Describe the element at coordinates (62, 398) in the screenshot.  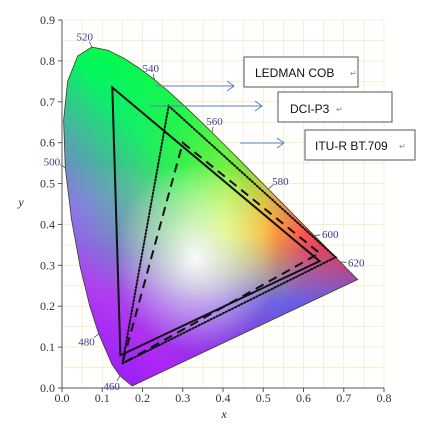
I see `x-tick-label: 0.0` at that location.